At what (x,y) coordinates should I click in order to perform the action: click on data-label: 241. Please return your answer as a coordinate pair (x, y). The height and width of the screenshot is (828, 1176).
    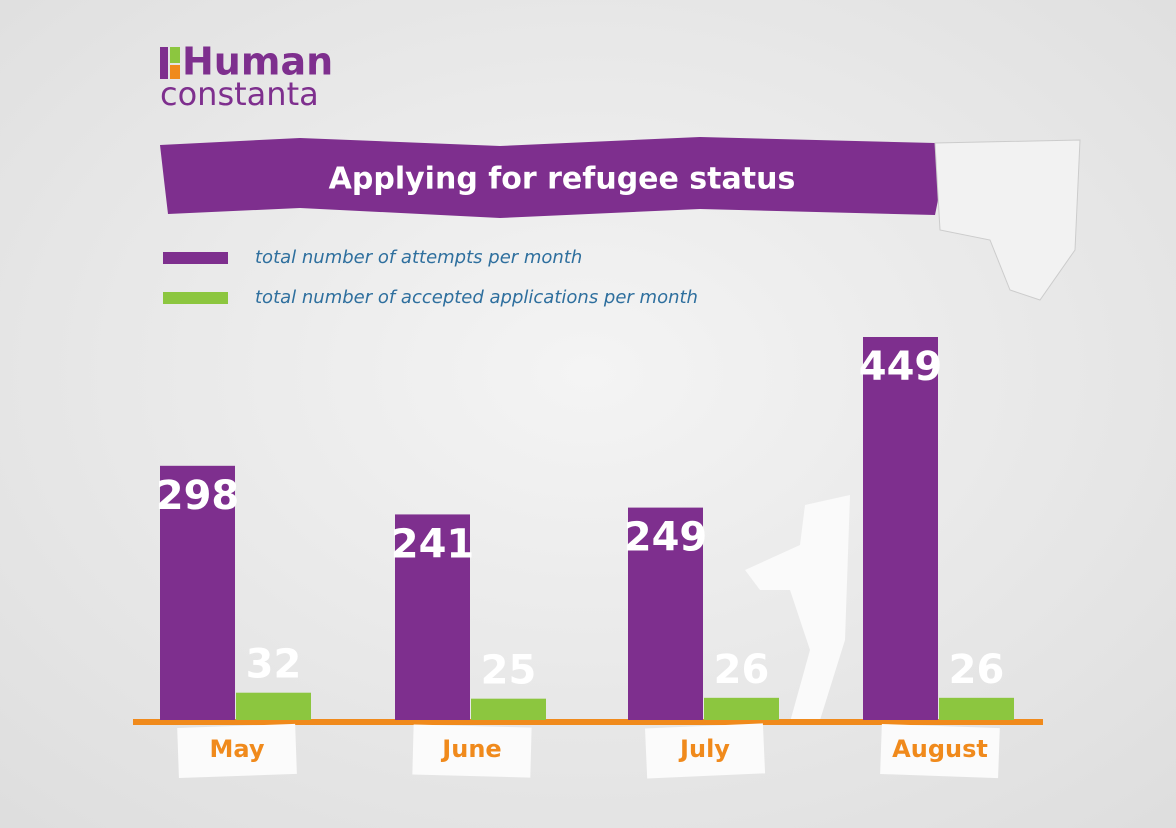
    Looking at the image, I should click on (433, 544).